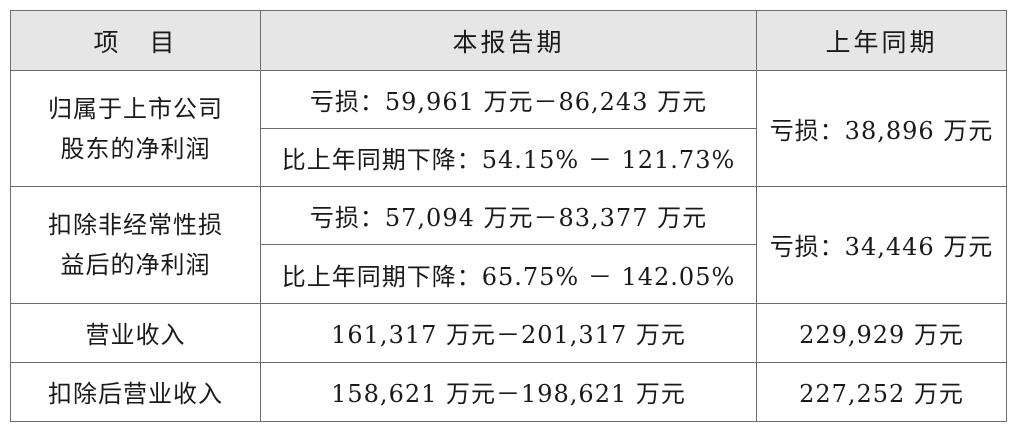  I want to click on table-row: 比上年同期下降：54.15% － 121.73%, so click(509, 158).